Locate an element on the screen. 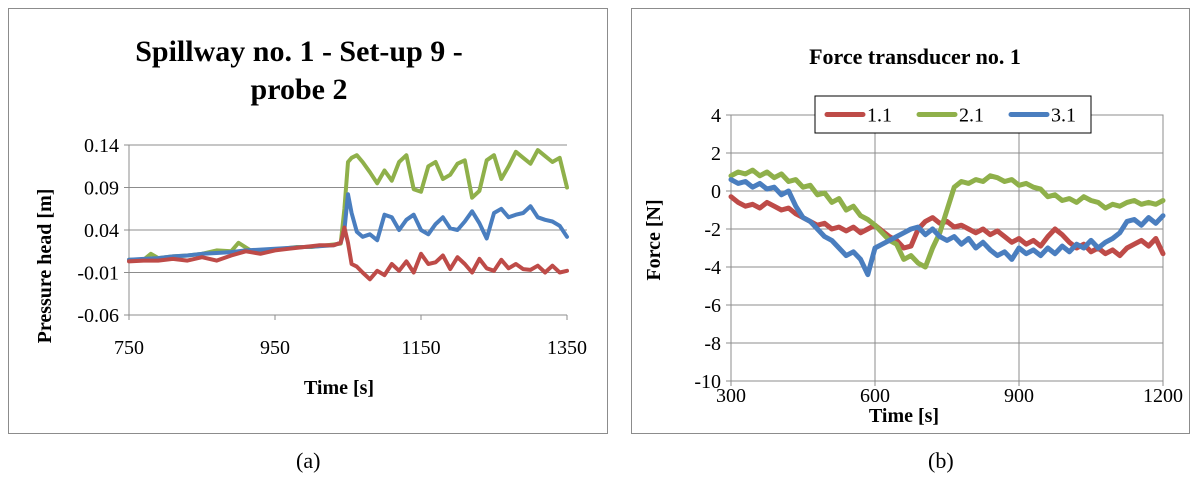 The image size is (1200, 483). y-tick-label: 0.14 is located at coordinates (101, 146).